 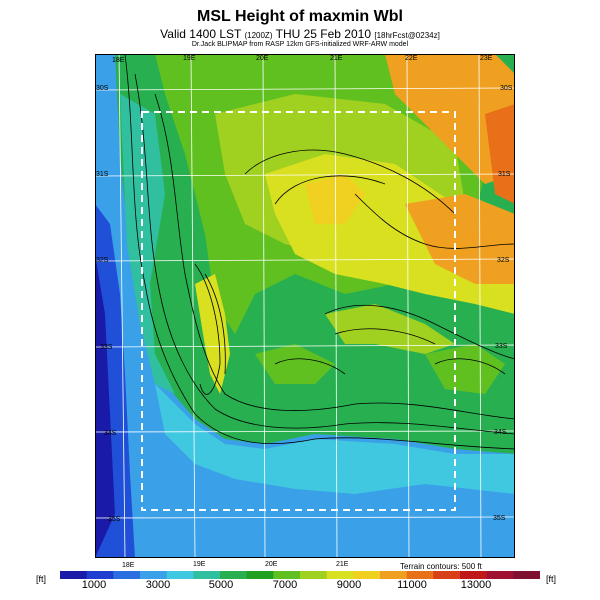 I want to click on lat-label-left-5: 34S, so click(x=110, y=433).